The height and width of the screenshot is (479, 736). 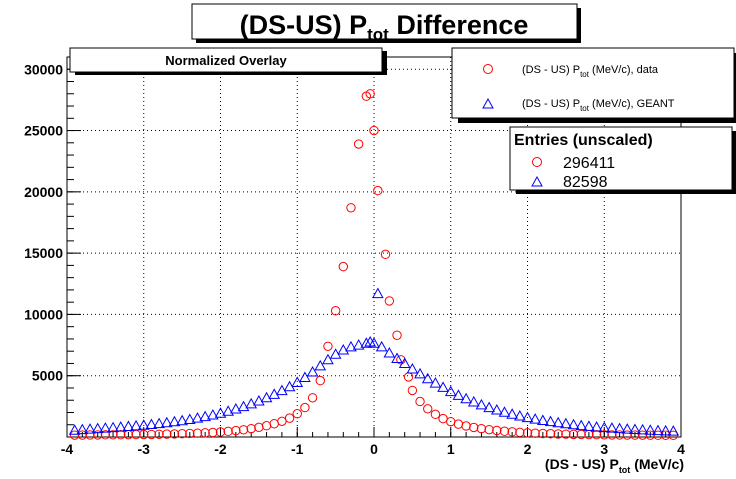 What do you see at coordinates (43, 131) in the screenshot?
I see `y-tick-label: 25000` at bounding box center [43, 131].